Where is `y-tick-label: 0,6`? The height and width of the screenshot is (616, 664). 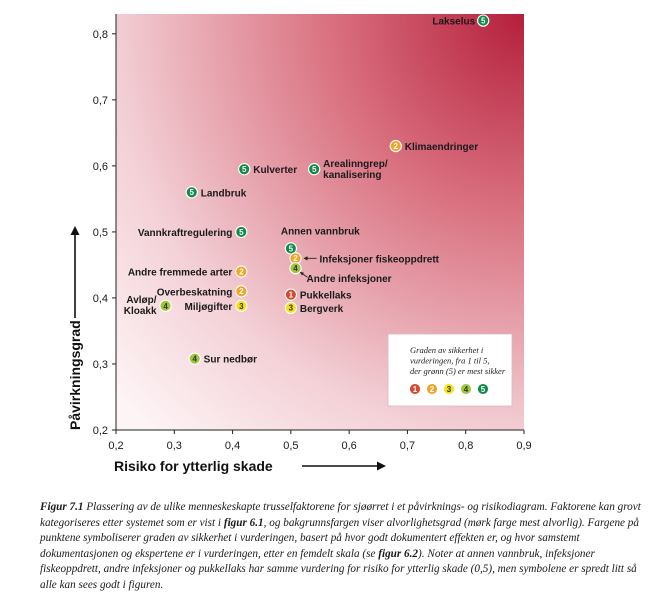
y-tick-label: 0,6 is located at coordinates (100, 167).